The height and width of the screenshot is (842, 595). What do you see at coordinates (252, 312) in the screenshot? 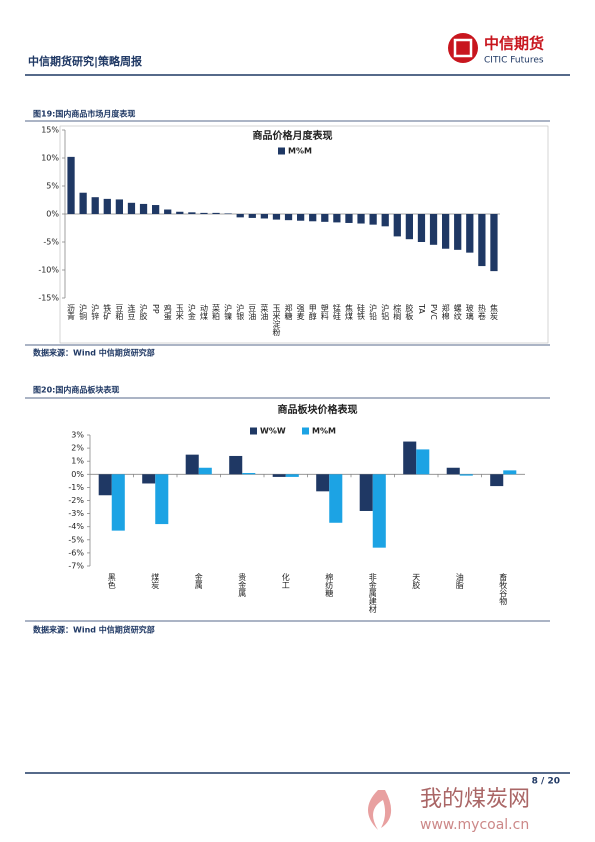
I see `x-tick-label: 豆油` at bounding box center [252, 312].